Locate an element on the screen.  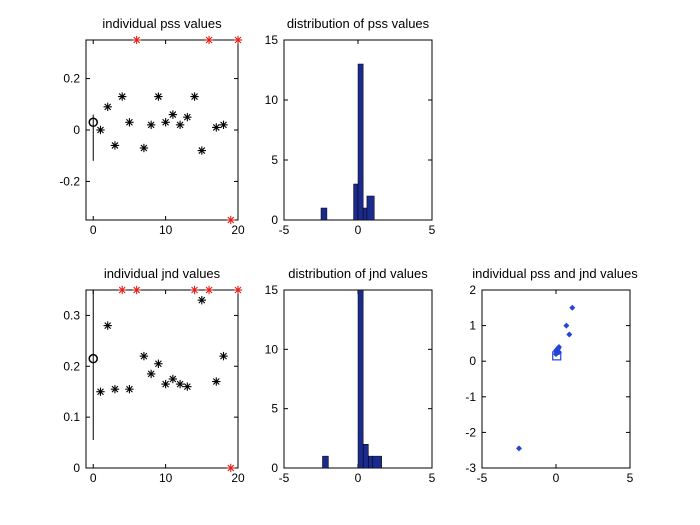
y-tick-label: 0.2 is located at coordinates (71, 366).